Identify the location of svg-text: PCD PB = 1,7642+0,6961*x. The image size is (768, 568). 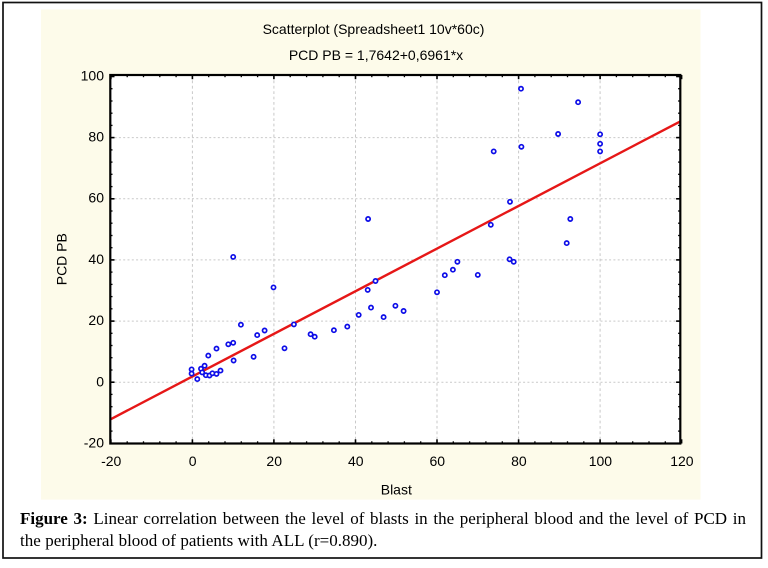
(376, 55).